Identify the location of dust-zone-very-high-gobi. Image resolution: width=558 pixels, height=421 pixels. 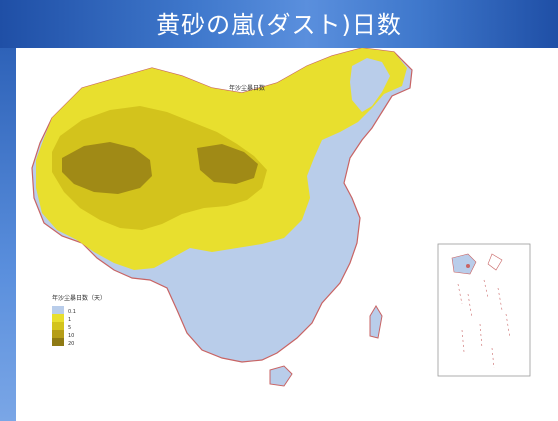
(227, 164).